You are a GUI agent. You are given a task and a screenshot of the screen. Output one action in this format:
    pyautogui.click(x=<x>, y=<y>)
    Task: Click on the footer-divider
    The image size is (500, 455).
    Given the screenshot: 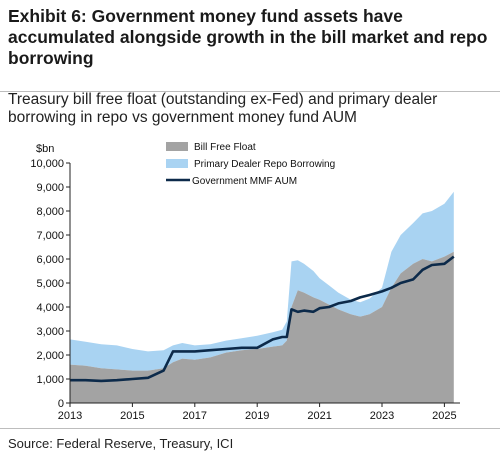 What is the action you would take?
    pyautogui.click(x=250, y=428)
    